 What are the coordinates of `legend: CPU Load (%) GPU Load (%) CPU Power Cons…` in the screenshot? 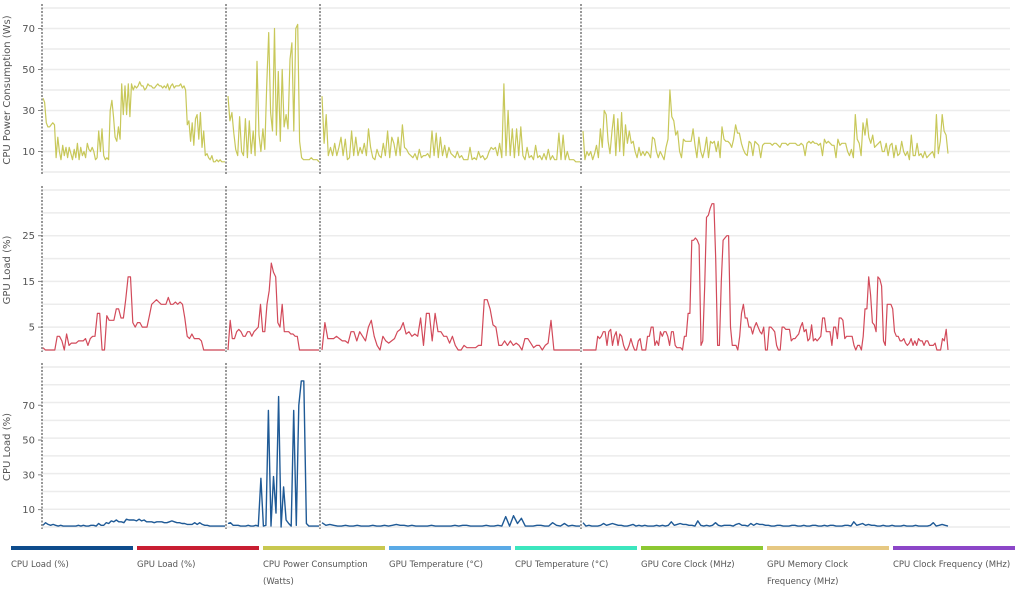 It's located at (510, 567).